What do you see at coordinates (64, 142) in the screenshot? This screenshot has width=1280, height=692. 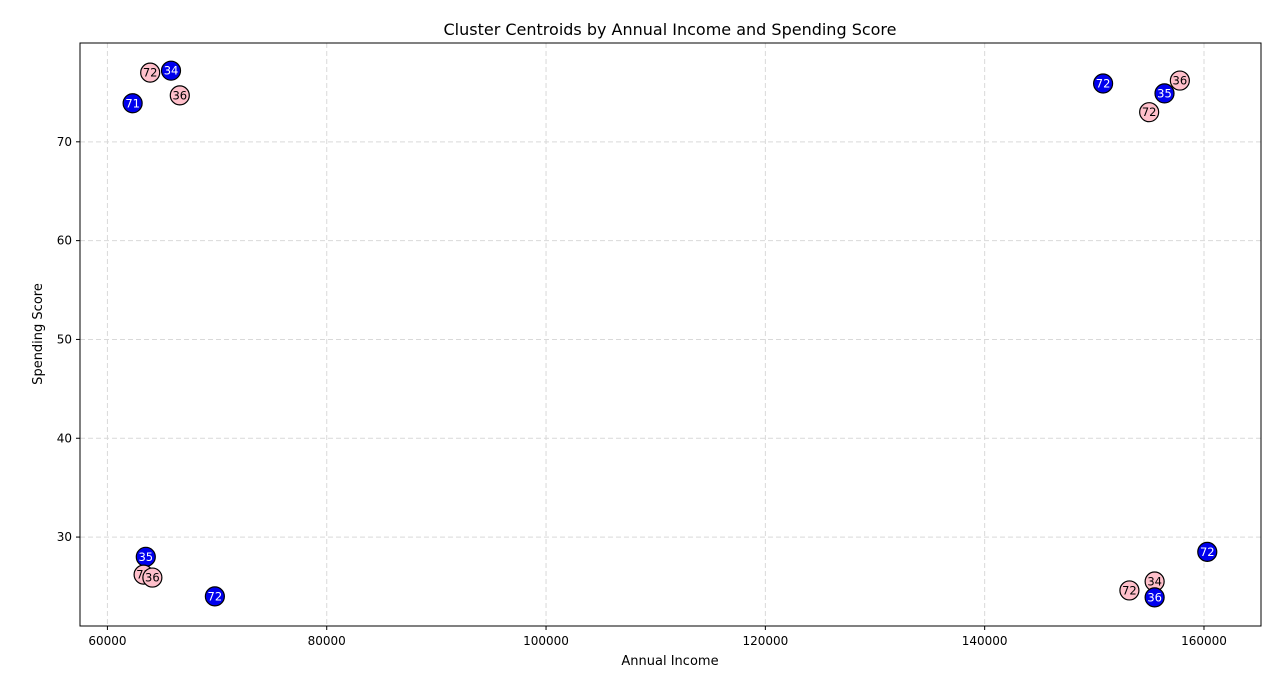 I see `y-tick-label: 70` at bounding box center [64, 142].